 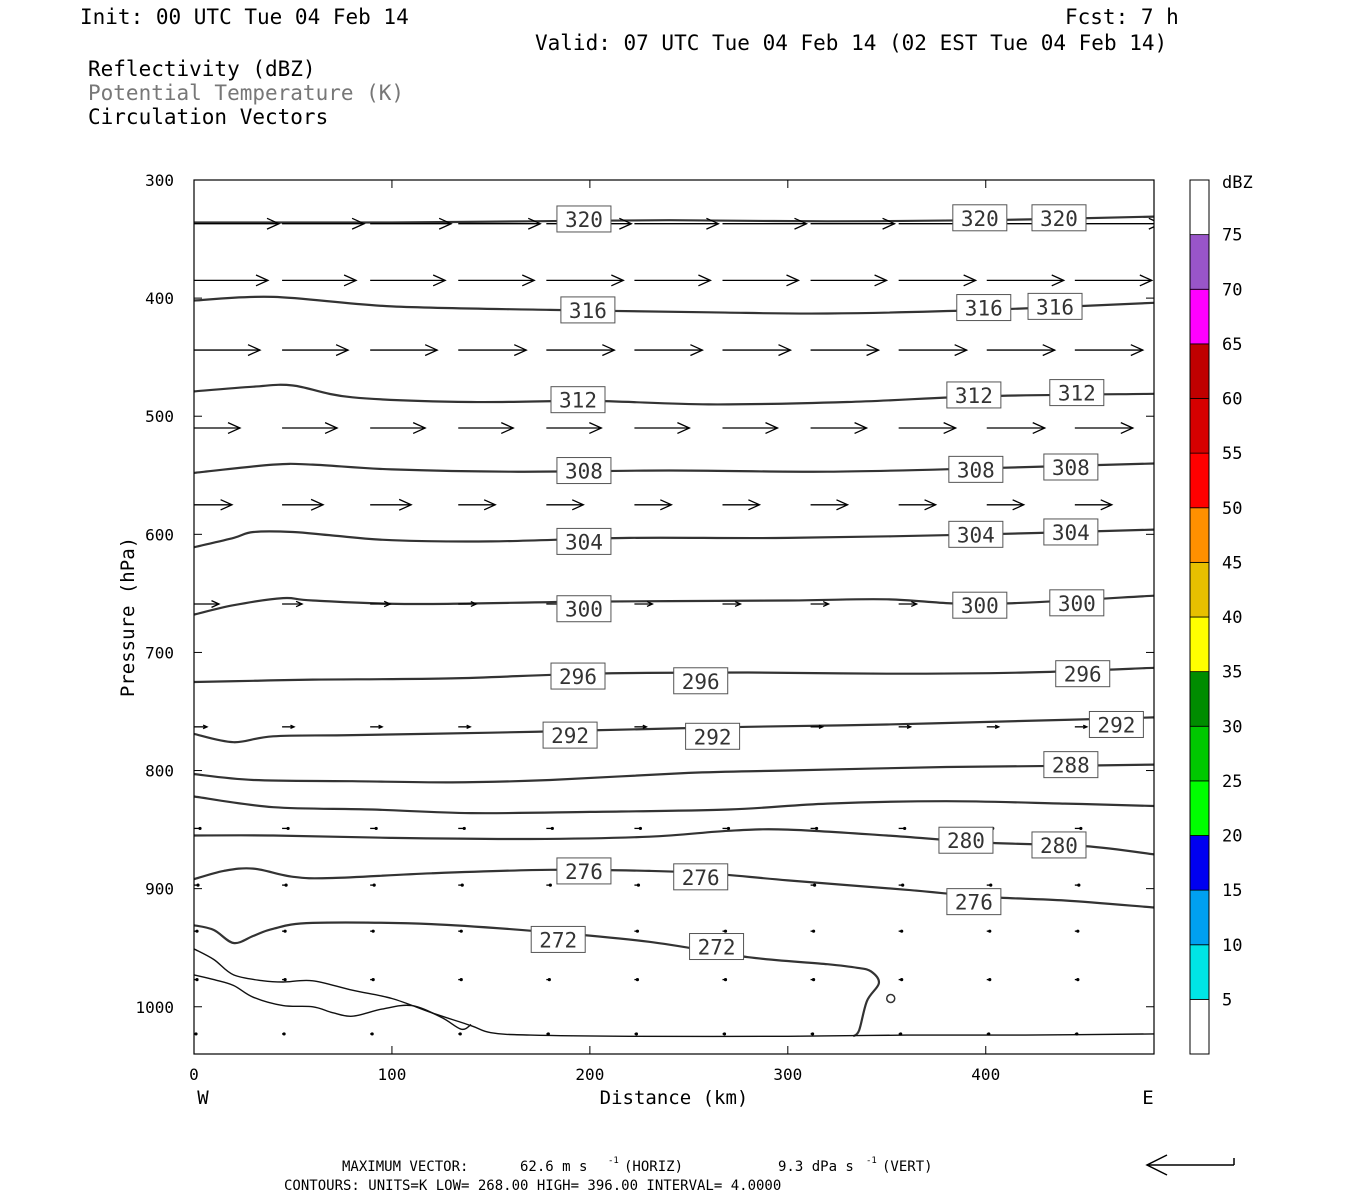 I want to click on contour-label-text: 280, so click(x=1059, y=846).